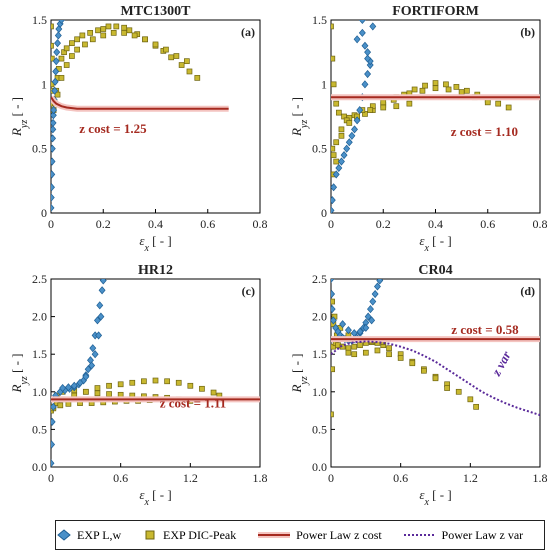  Describe the element at coordinates (113, 128) in the screenshot. I see `z-cost-annotation: z cost = 1.25` at that location.